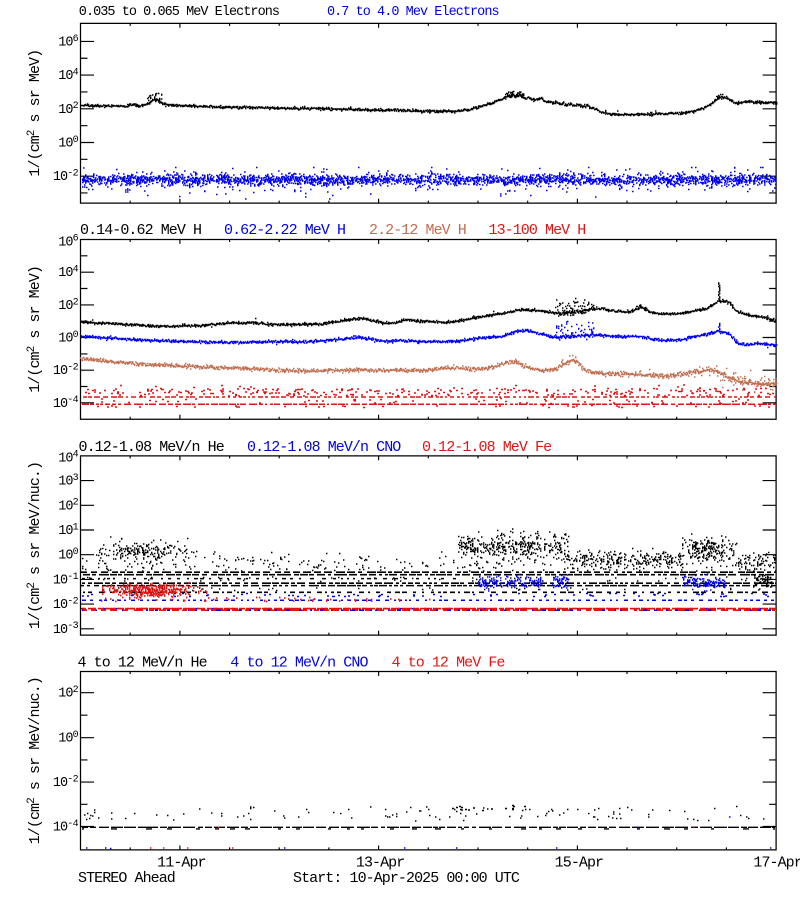 This screenshot has height=905, width=800. What do you see at coordinates (143, 663) in the screenshot?
I see `svg-text: 4 to 12 MeV/n He` at bounding box center [143, 663].